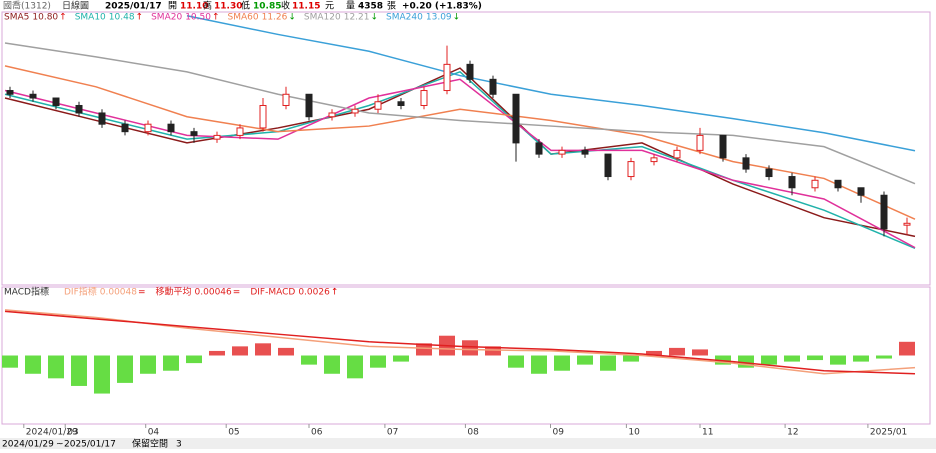 The width and height of the screenshot is (936, 453). Describe the element at coordinates (473, 433) in the screenshot. I see `x-tick-label: 08` at that location.